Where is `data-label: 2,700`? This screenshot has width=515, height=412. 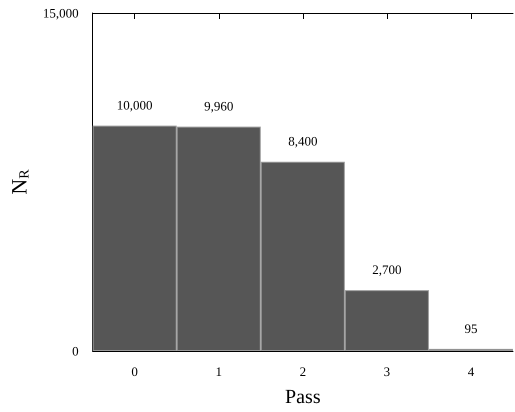
data-label: 2,700 is located at coordinates (387, 270).